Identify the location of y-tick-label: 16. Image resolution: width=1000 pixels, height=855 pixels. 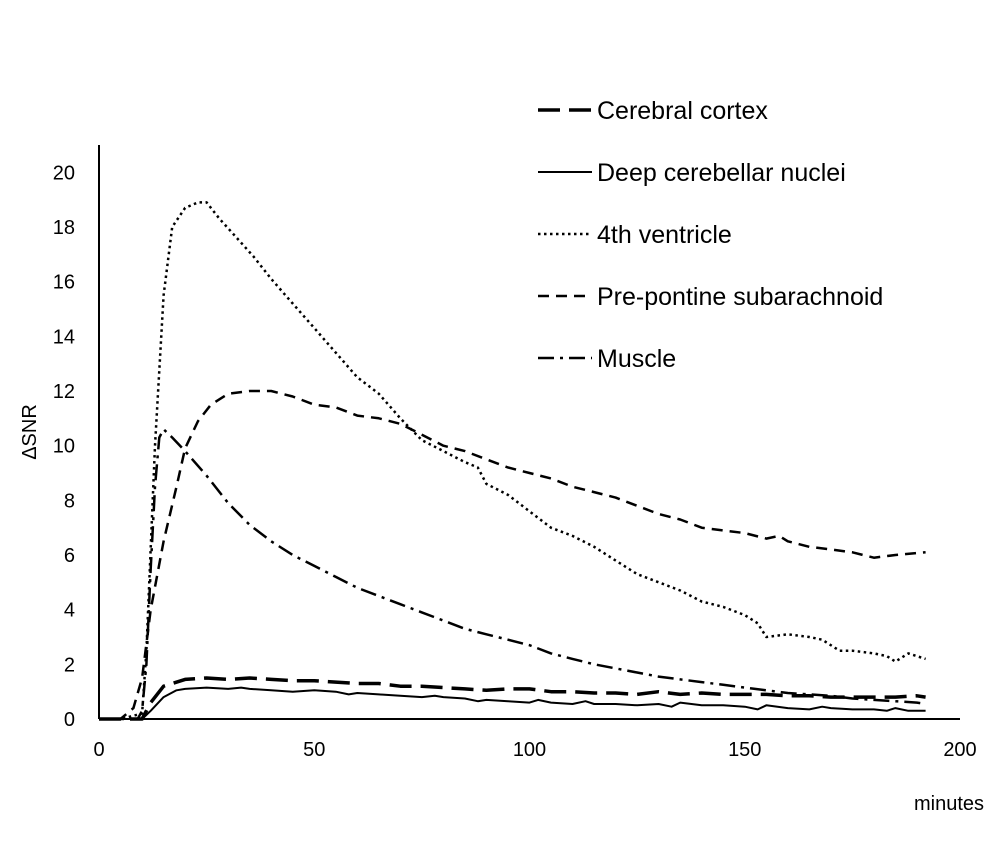
(64, 283).